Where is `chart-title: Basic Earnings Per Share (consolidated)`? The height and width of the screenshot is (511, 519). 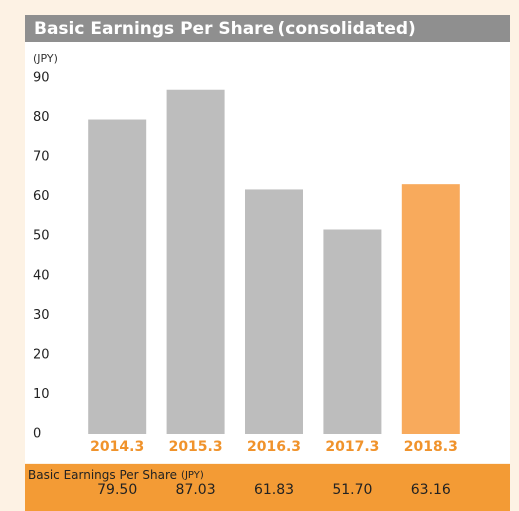
chart-title: Basic Earnings Per Share (consolidated) is located at coordinates (225, 29).